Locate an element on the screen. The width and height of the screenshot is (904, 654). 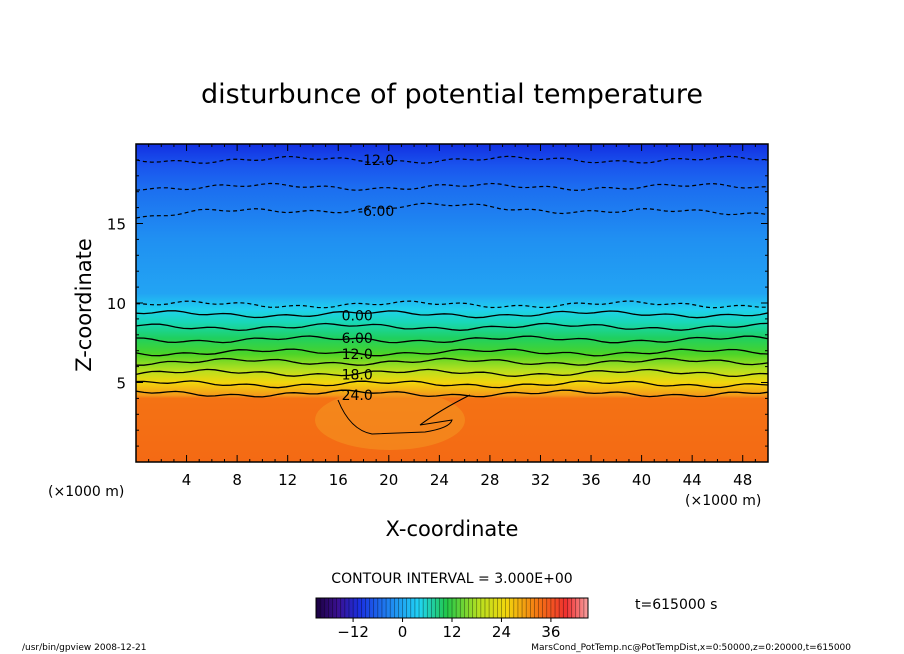
colorbar-stripes is located at coordinates (452, 608).